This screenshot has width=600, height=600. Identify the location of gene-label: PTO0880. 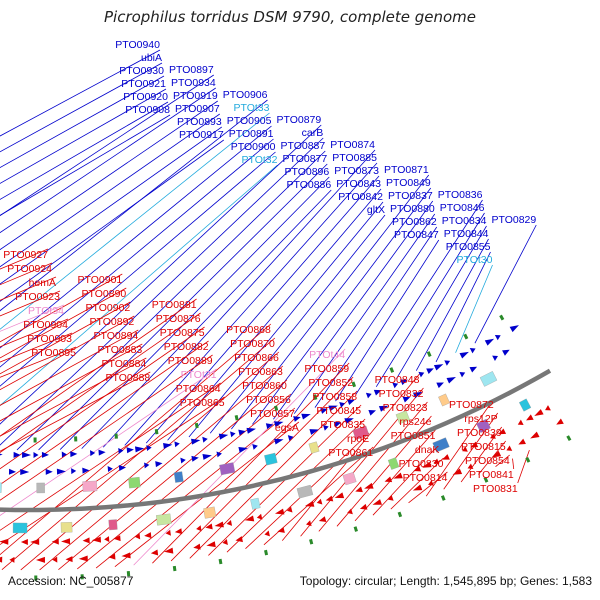
(412, 209).